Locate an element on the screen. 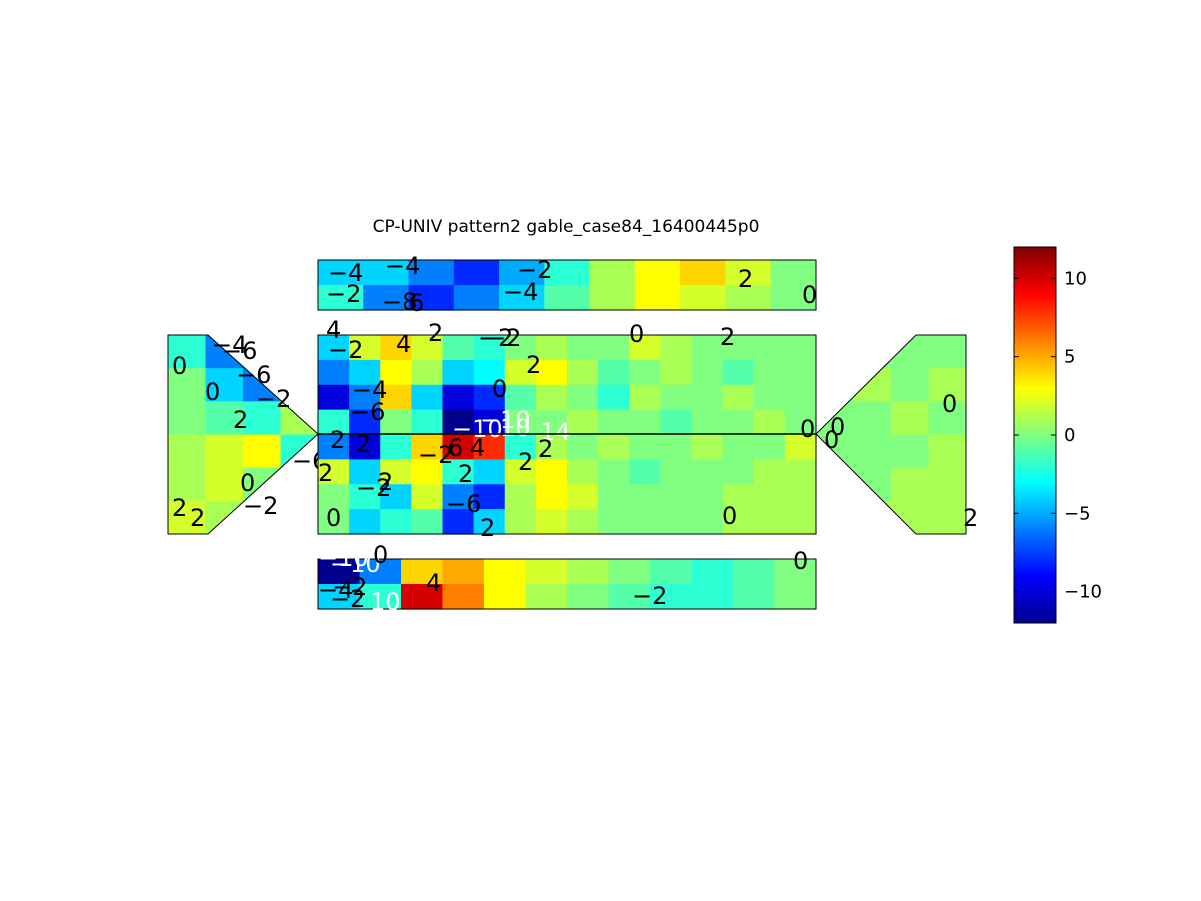  contour-label: −10 is located at coordinates (505, 420).